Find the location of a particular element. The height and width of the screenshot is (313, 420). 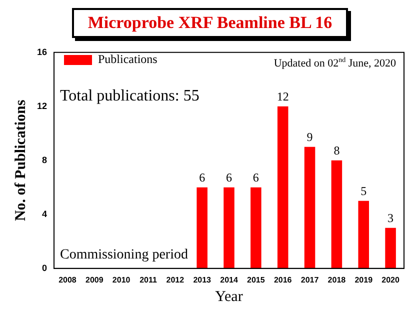

data-label: 9 is located at coordinates (309, 137).